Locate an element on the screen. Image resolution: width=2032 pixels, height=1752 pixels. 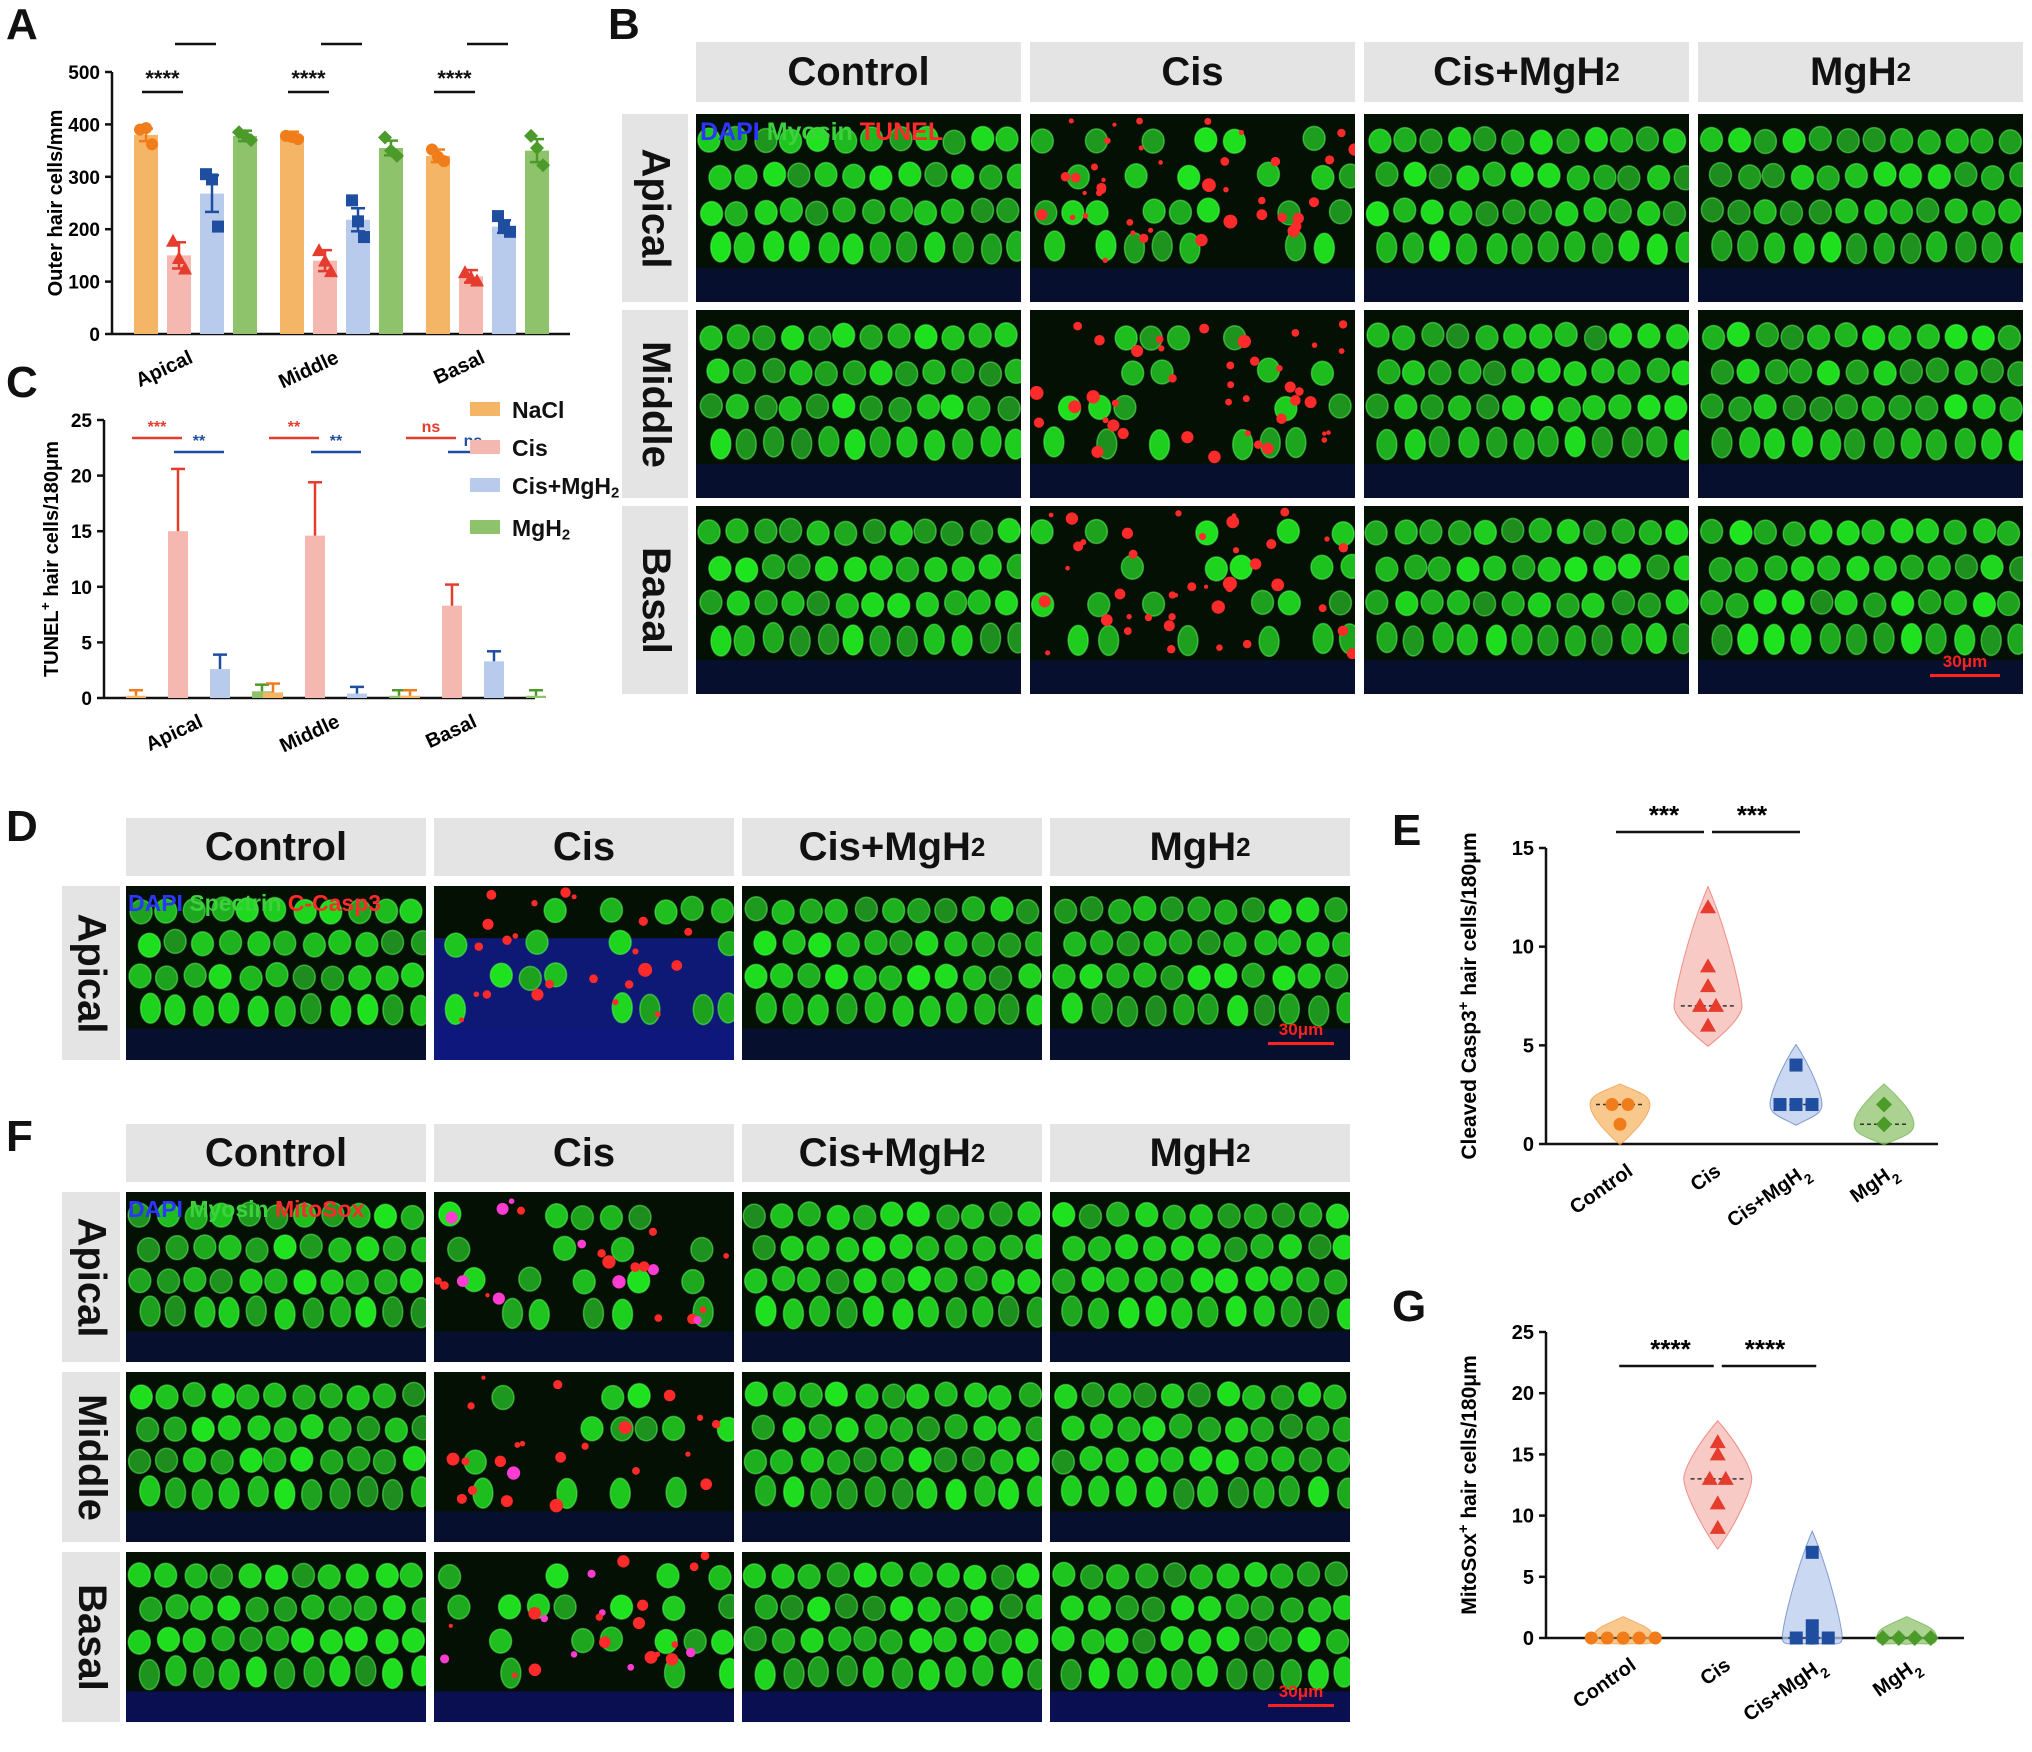
violin is located at coordinates (1796, 1084).